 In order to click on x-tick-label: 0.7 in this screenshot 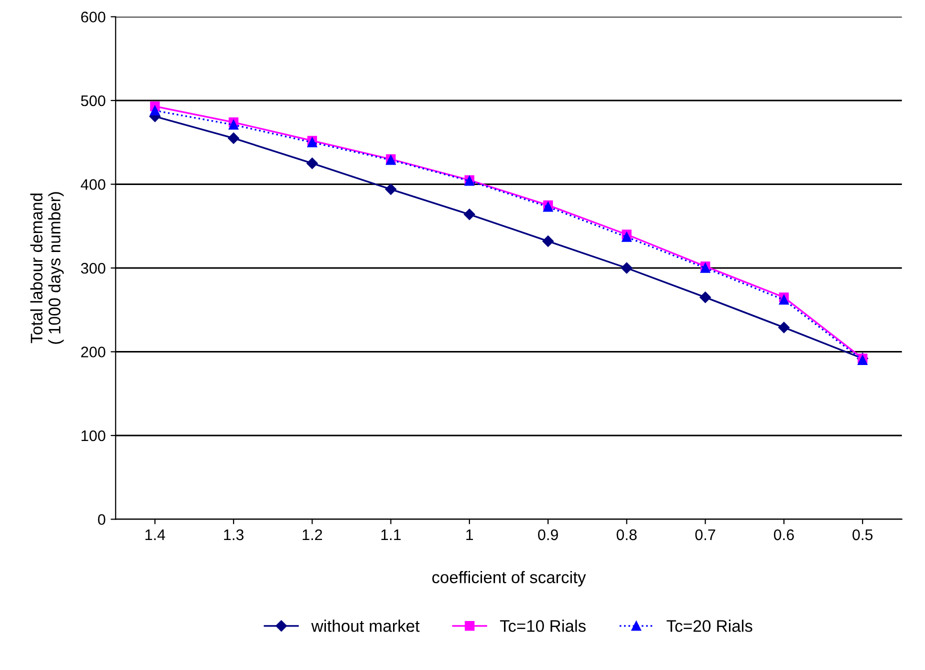, I will do `click(705, 534)`.